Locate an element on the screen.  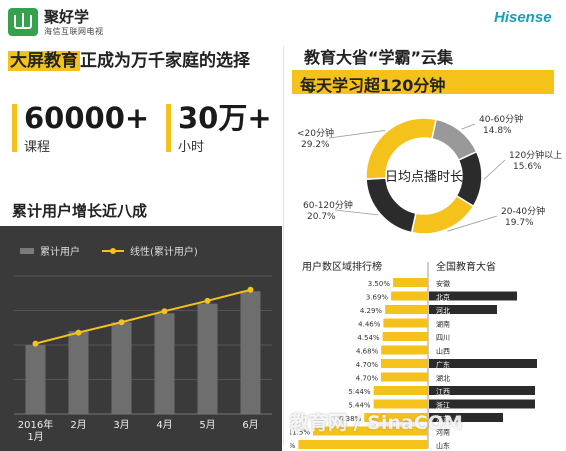
province-label: 江苏 is located at coordinates (443, 418).